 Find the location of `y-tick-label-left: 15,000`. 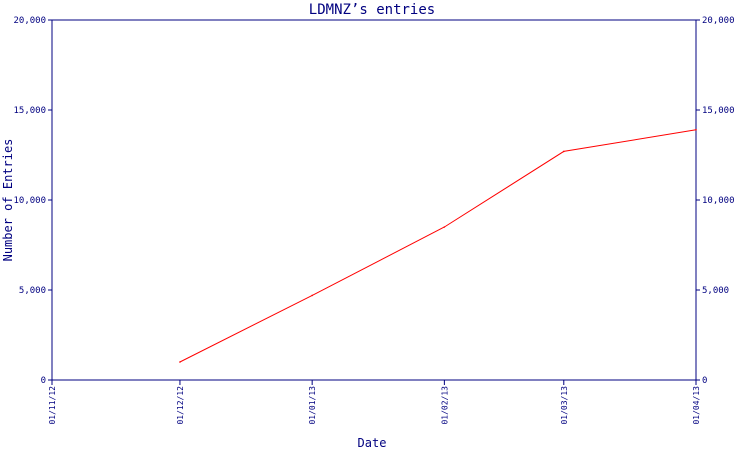

y-tick-label-left: 15,000 is located at coordinates (29, 111).